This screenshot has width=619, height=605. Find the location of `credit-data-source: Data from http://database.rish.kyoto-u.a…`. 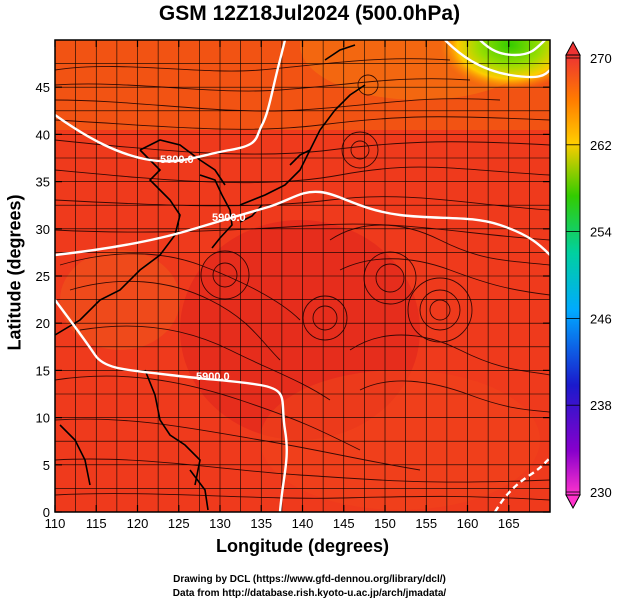

credit-data-source: Data from http://database.rish.kyoto-u.a… is located at coordinates (309, 593).